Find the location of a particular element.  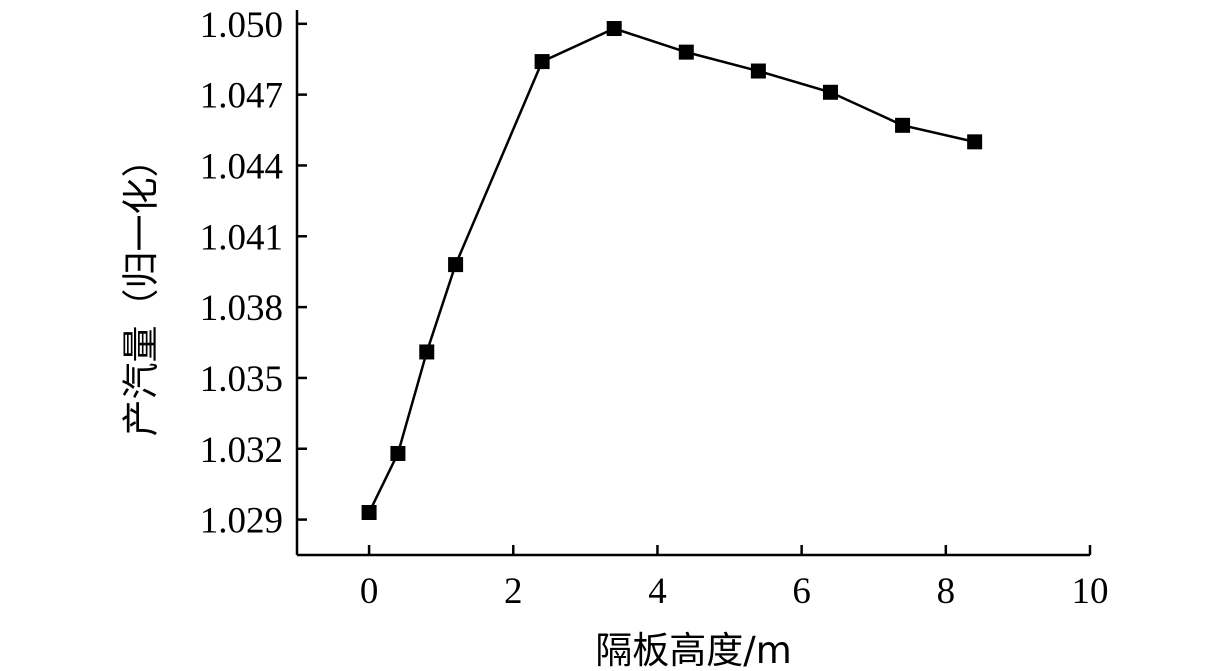

y-axis-label: 产汽量（归一化） is located at coordinates (141, 289).